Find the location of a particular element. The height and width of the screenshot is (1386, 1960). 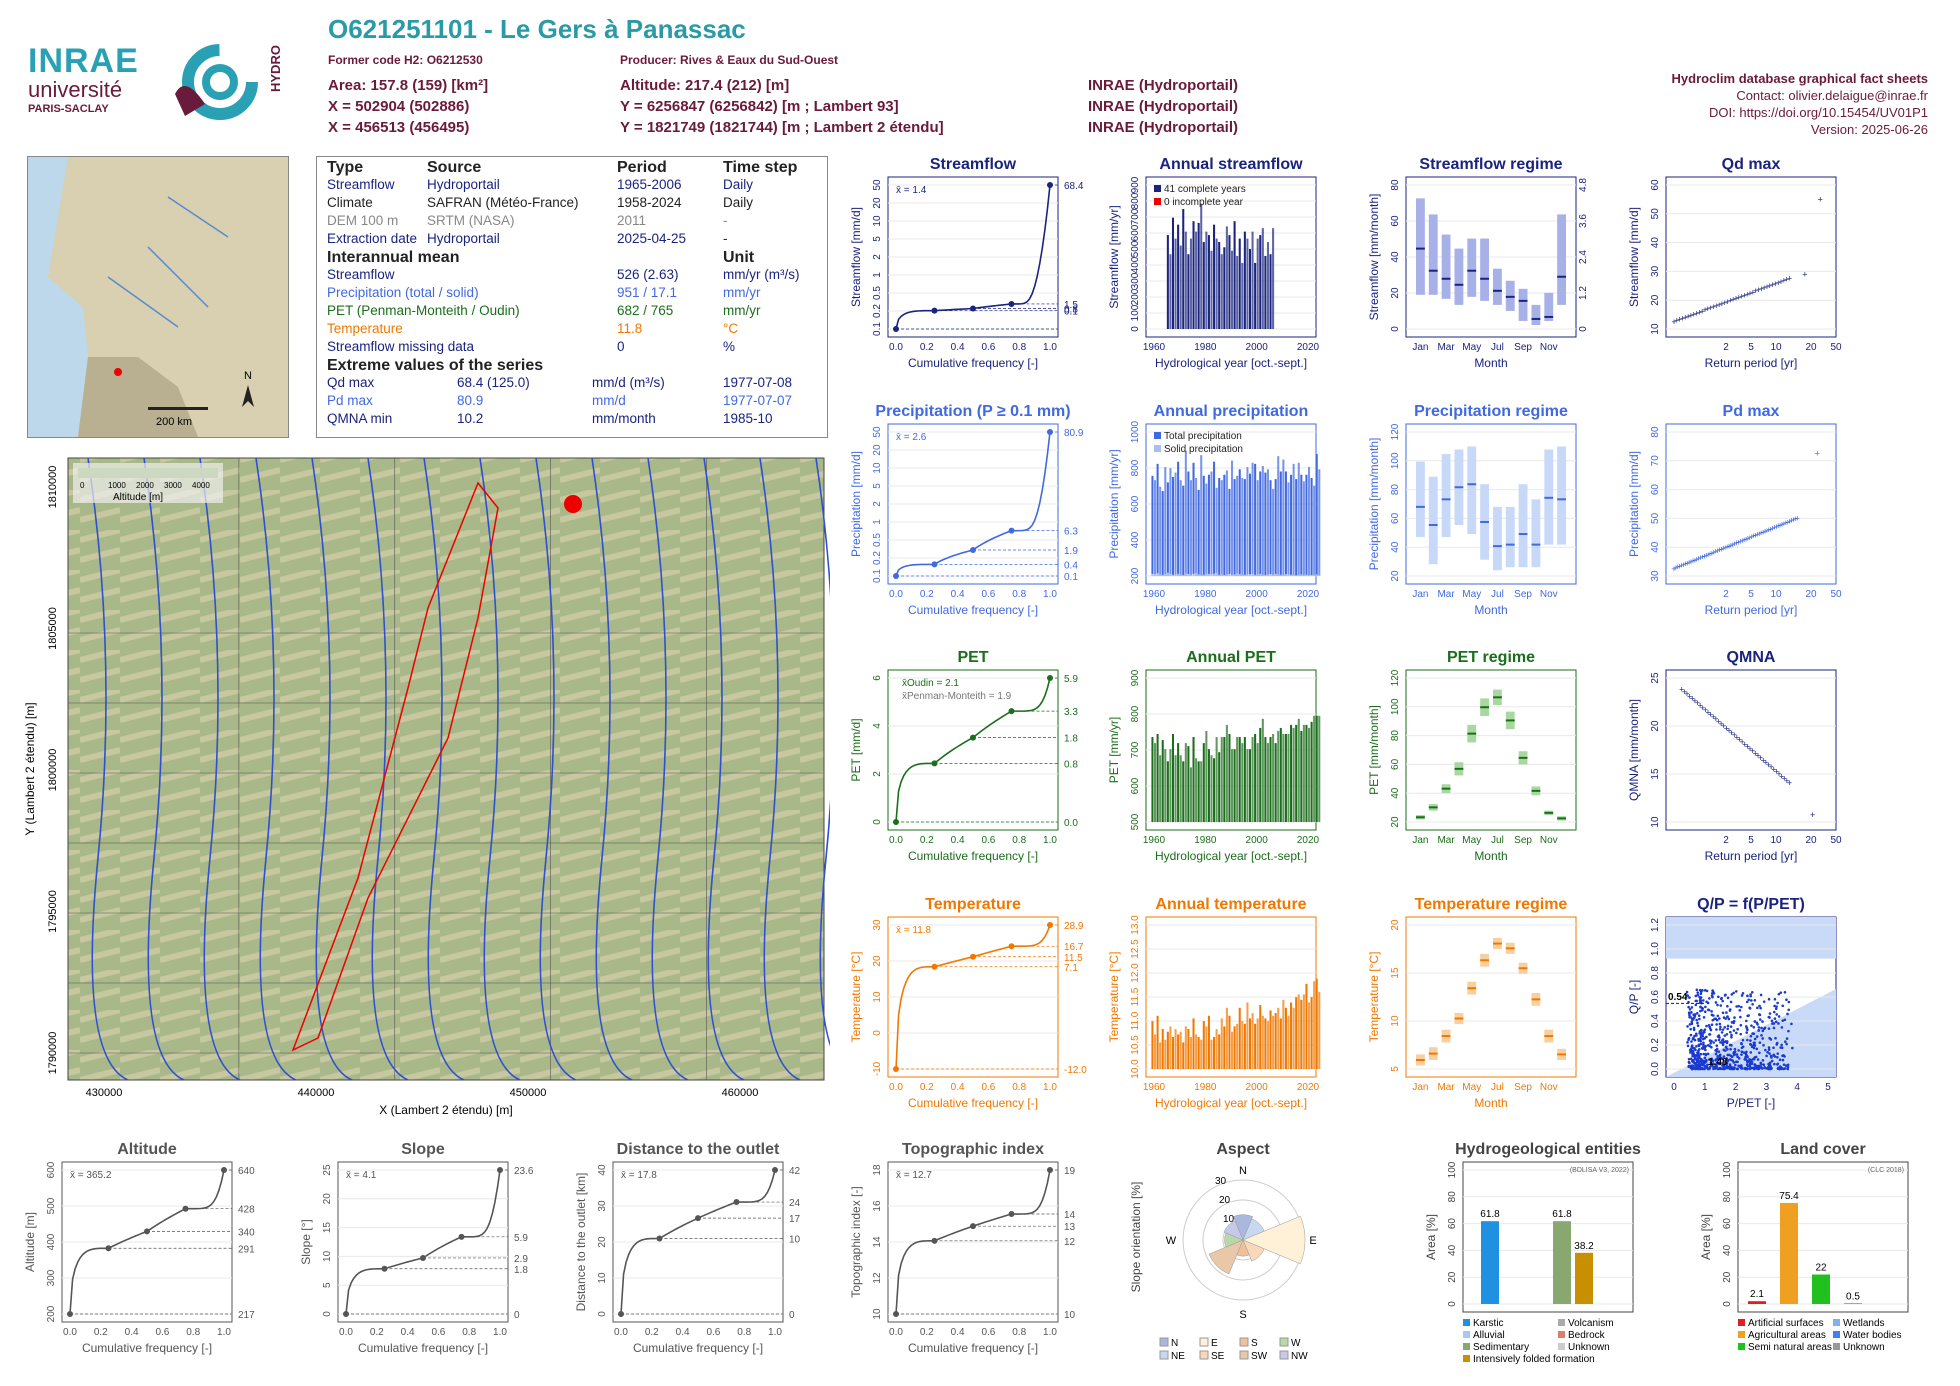

x-axis-label: Cumulative frequency [-] is located at coordinates (698, 1348).